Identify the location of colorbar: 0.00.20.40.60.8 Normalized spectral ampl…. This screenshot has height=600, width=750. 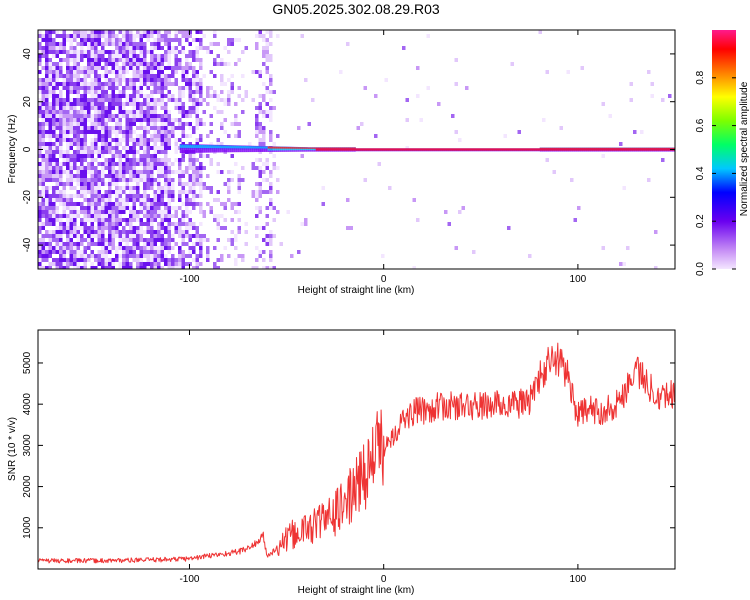
(722, 153).